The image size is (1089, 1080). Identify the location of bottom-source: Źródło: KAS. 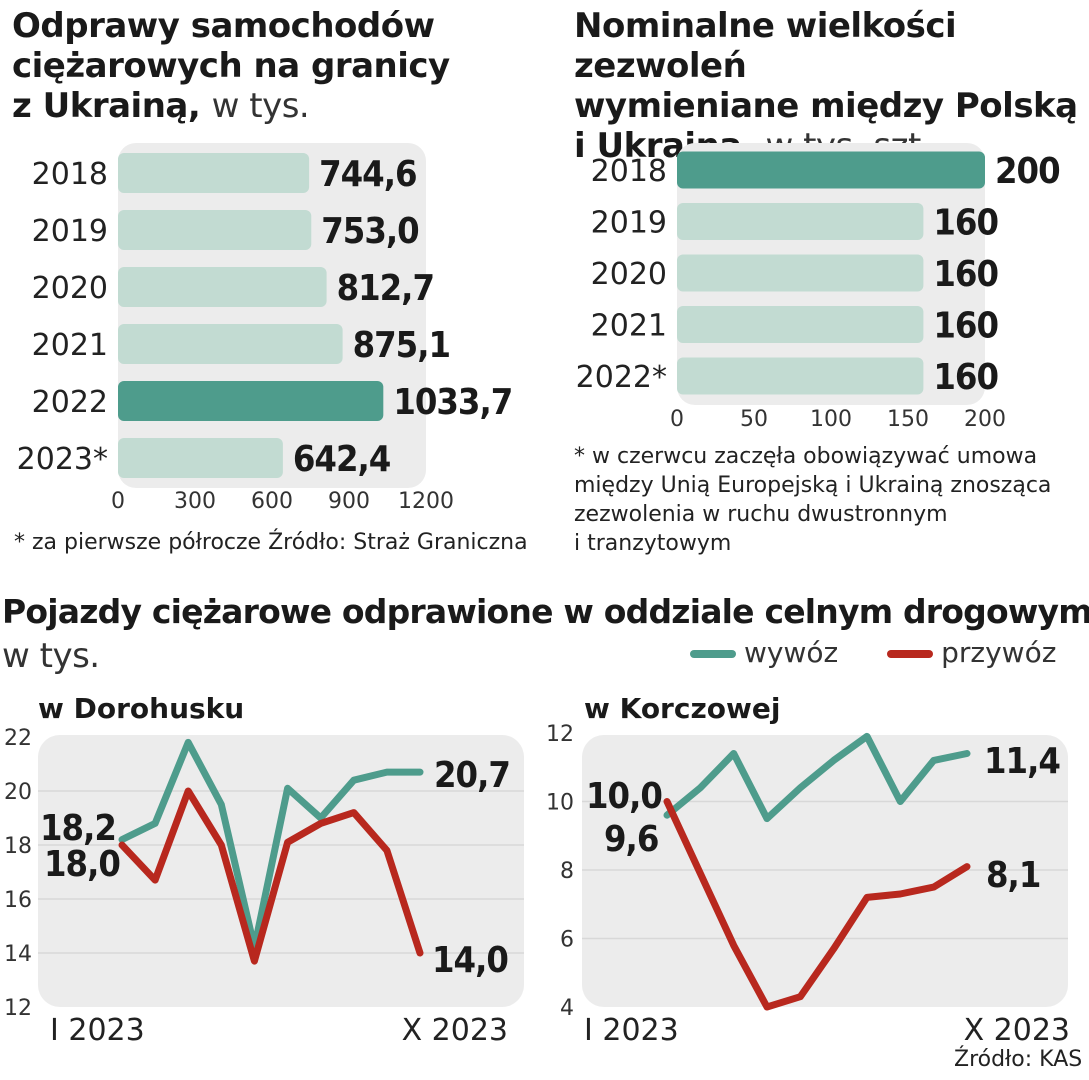
(1018, 1059).